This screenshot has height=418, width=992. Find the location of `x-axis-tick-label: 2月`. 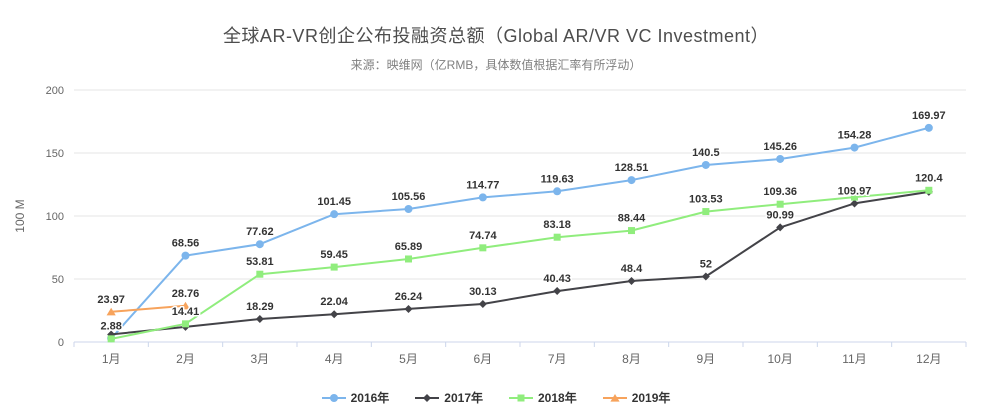

x-axis-tick-label: 2月 is located at coordinates (185, 359).